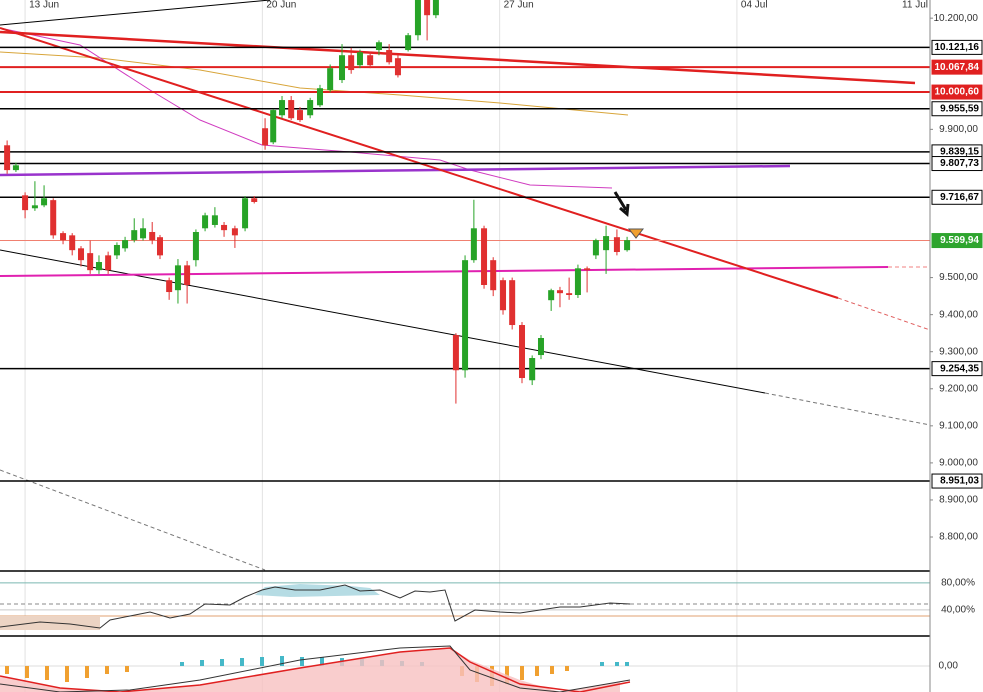  I want to click on y-tick-label: 40,00%, so click(958, 610).